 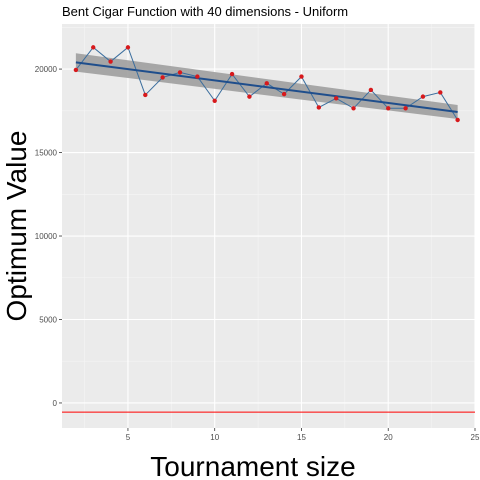 What do you see at coordinates (252, 465) in the screenshot?
I see `x-axis-title: Tournament size` at bounding box center [252, 465].